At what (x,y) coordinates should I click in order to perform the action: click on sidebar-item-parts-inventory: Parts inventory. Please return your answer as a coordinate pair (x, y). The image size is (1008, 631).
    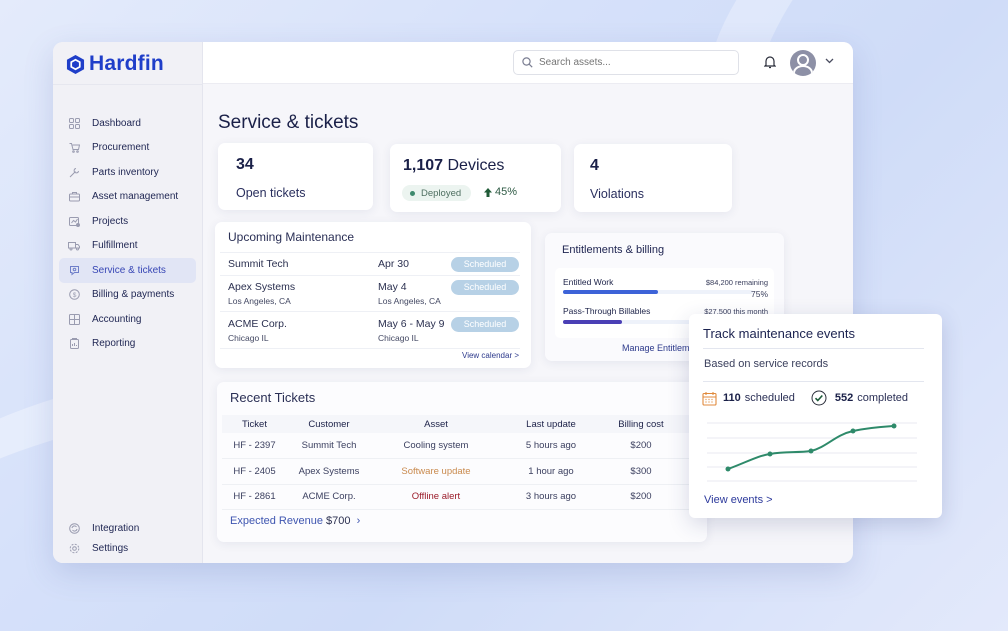
    Looking at the image, I should click on (127, 172).